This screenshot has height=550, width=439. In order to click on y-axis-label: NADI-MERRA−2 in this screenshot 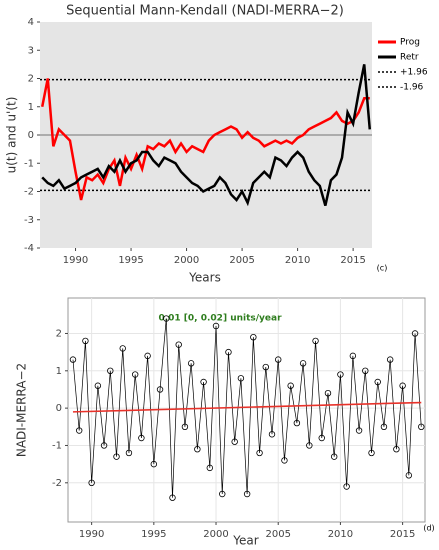, I will do `click(22, 410)`.